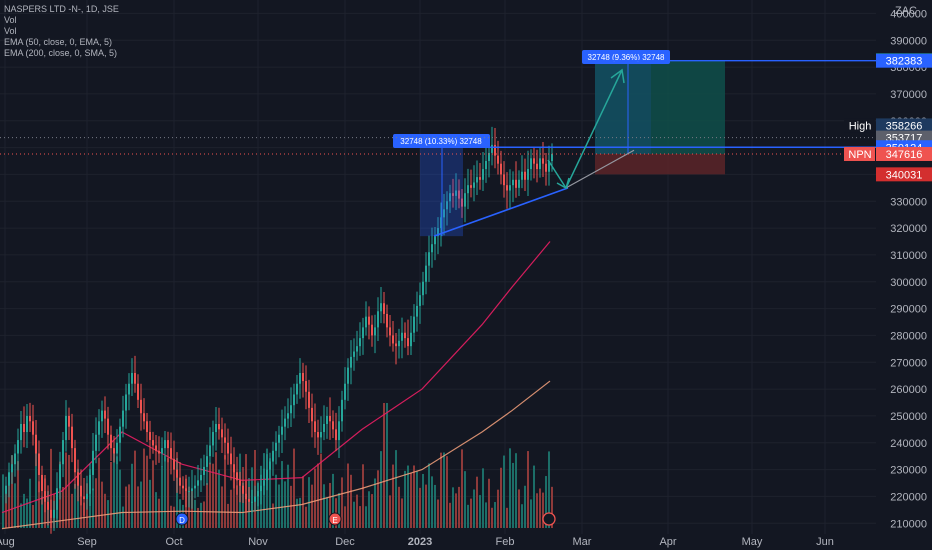 The width and height of the screenshot is (932, 550). What do you see at coordinates (908, 229) in the screenshot?
I see `price-tick: 320000` at bounding box center [908, 229].